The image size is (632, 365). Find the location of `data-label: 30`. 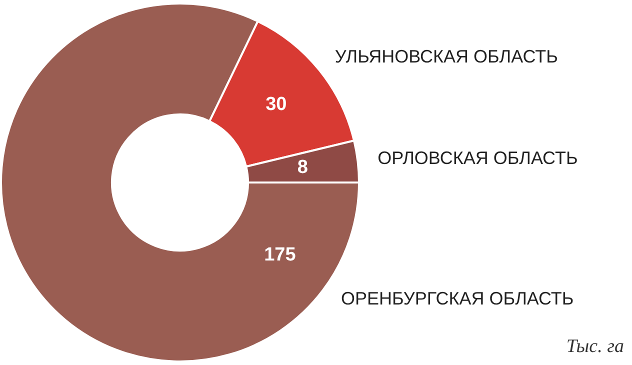

data-label: 30 is located at coordinates (276, 105).